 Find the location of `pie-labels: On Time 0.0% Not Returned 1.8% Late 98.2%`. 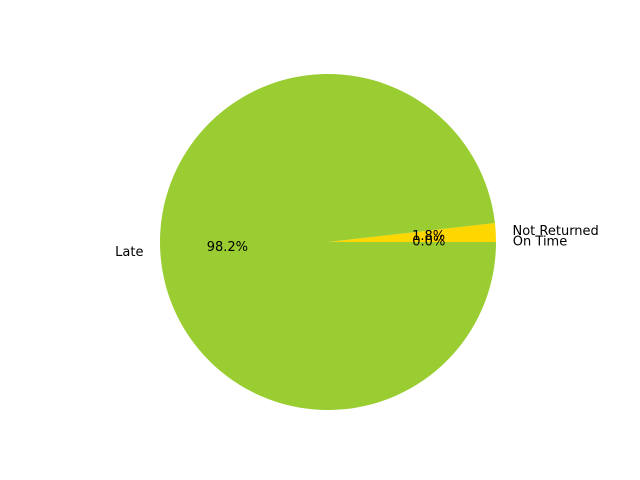

pie-labels: On Time 0.0% Not Returned 1.8% Late 98.2% is located at coordinates (357, 242).